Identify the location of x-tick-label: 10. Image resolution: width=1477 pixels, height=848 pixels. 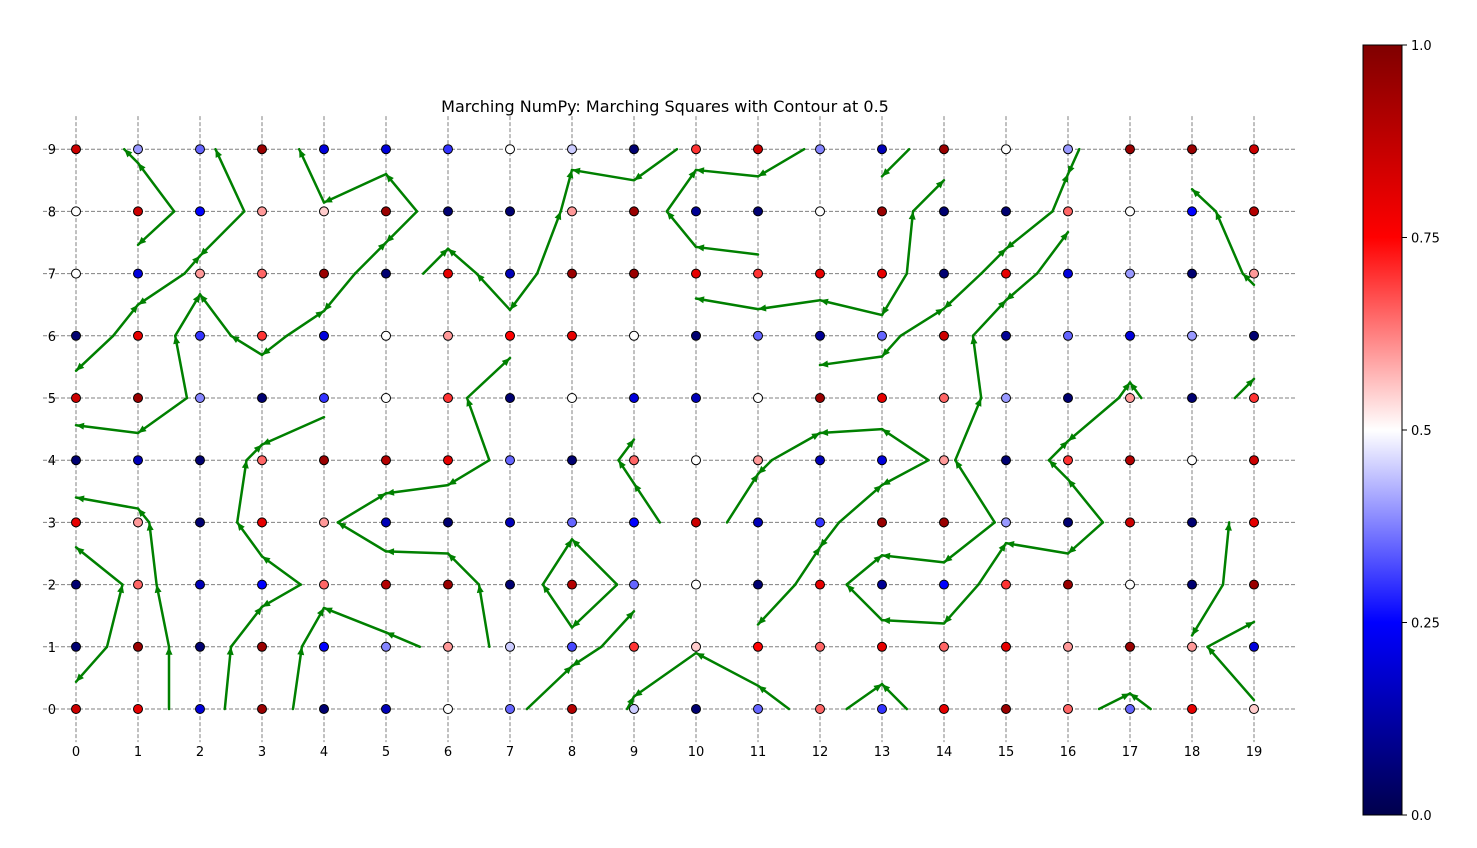
(696, 752).